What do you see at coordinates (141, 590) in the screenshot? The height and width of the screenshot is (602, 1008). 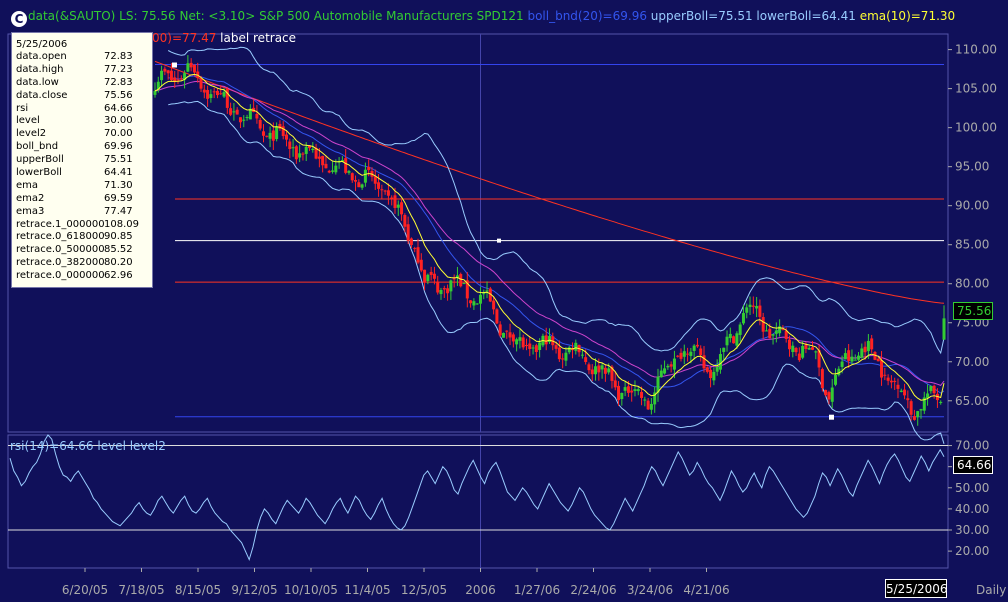 I see `x-tick-label: 7/18/05` at bounding box center [141, 590].